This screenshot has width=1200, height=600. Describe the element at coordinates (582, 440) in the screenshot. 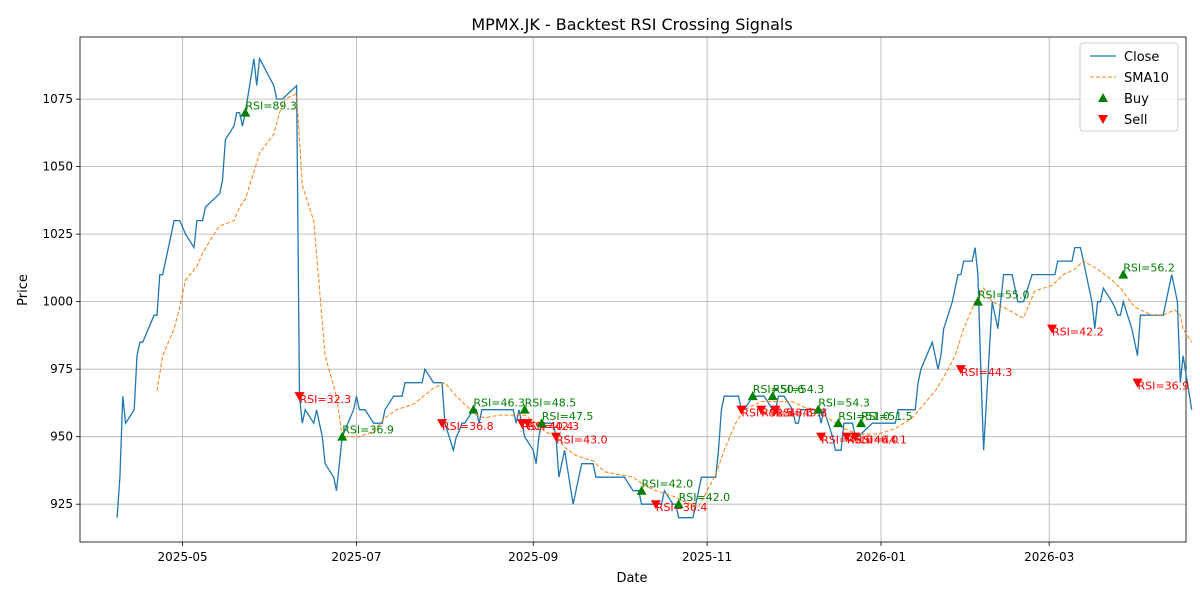

I see `sell-rsi-label: RSI=43.0` at that location.